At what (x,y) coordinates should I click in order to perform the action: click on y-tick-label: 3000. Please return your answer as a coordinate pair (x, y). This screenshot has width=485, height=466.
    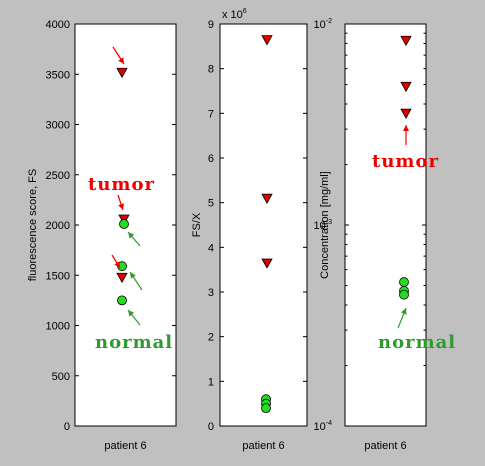
    Looking at the image, I should click on (58, 126).